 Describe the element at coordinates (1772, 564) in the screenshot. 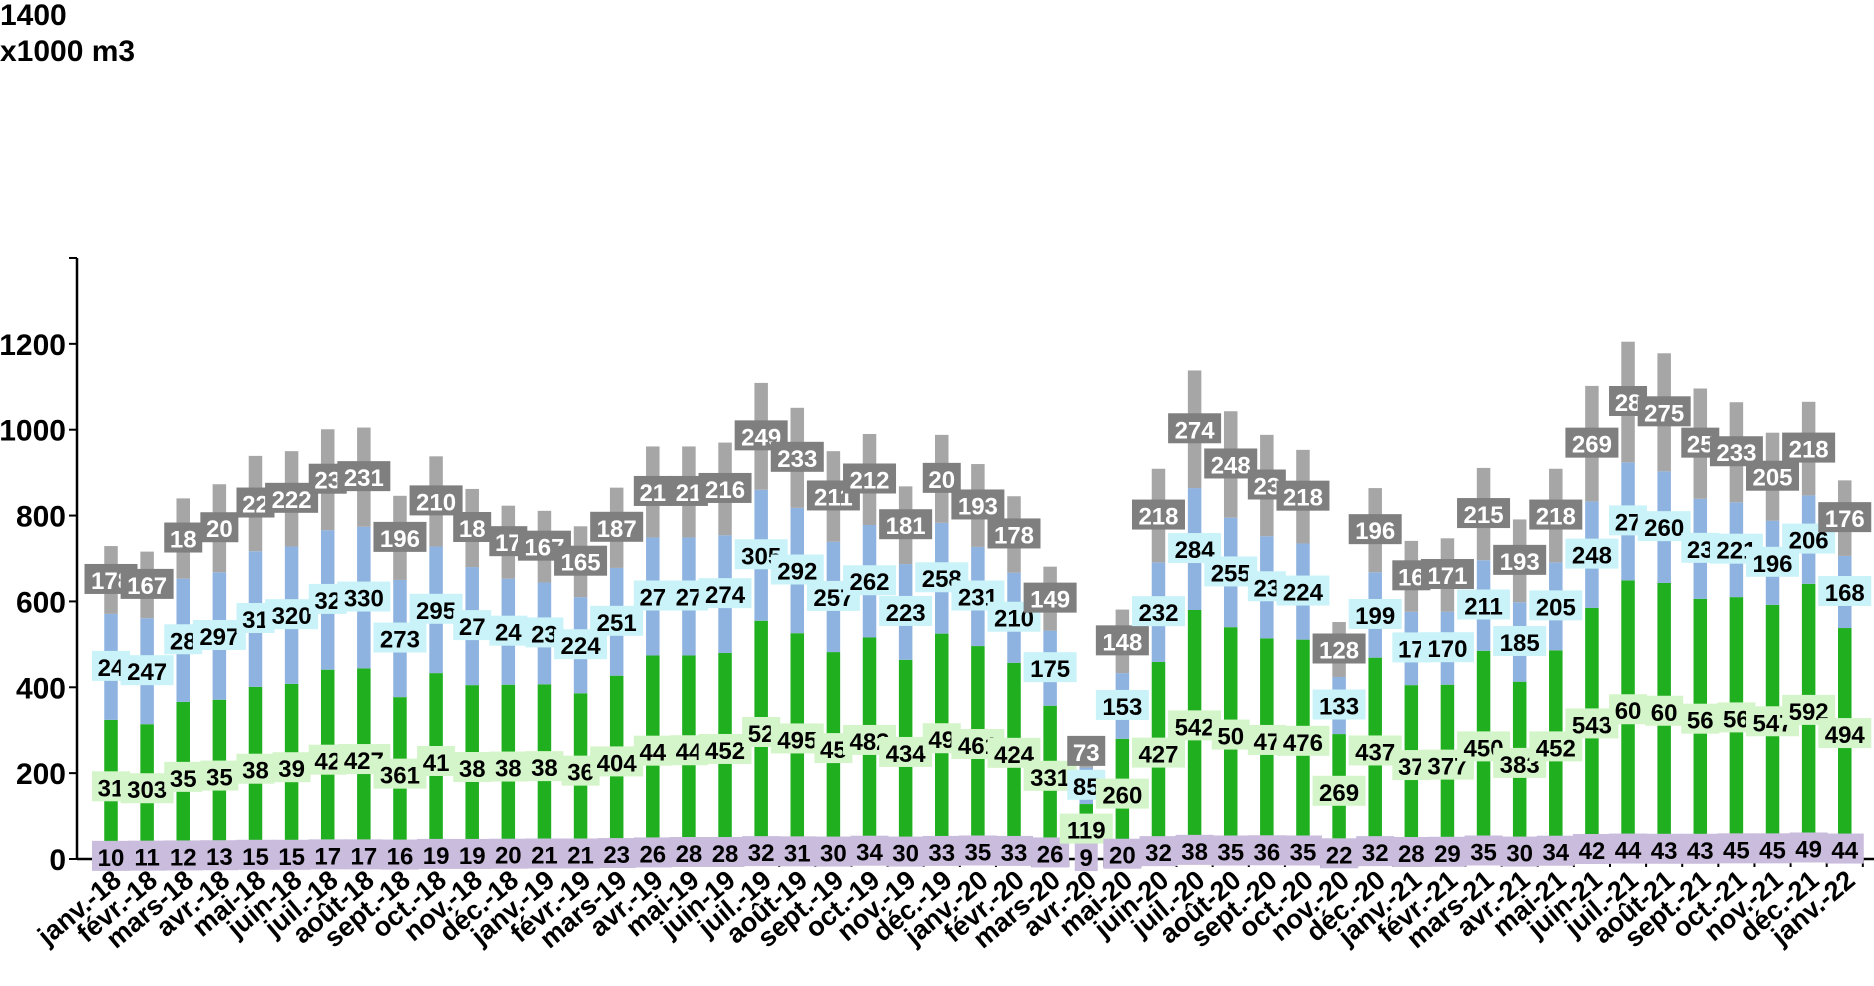

I see `data-label-series-3: 196` at that location.